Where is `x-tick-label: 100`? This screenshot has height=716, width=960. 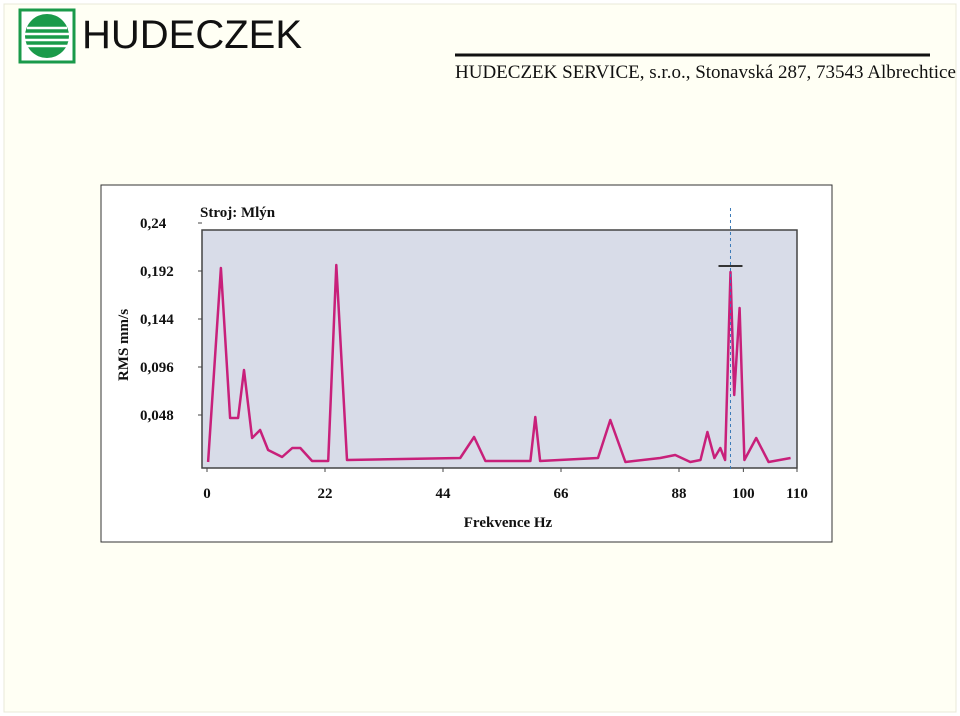 x-tick-label: 100 is located at coordinates (743, 494).